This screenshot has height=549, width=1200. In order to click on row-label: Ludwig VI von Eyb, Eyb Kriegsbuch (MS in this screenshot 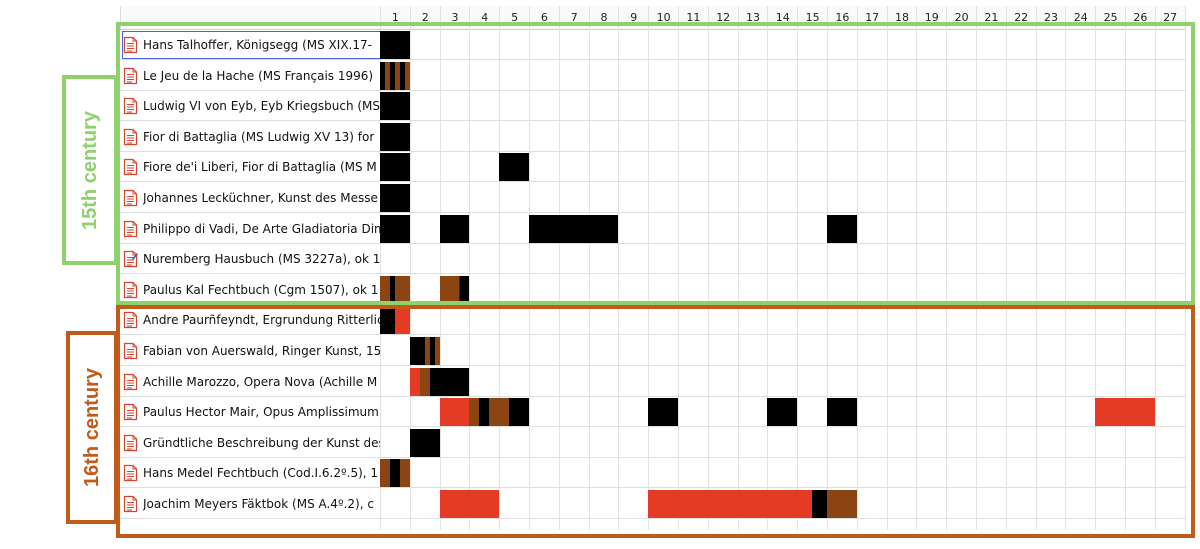, I will do `click(251, 106)`.